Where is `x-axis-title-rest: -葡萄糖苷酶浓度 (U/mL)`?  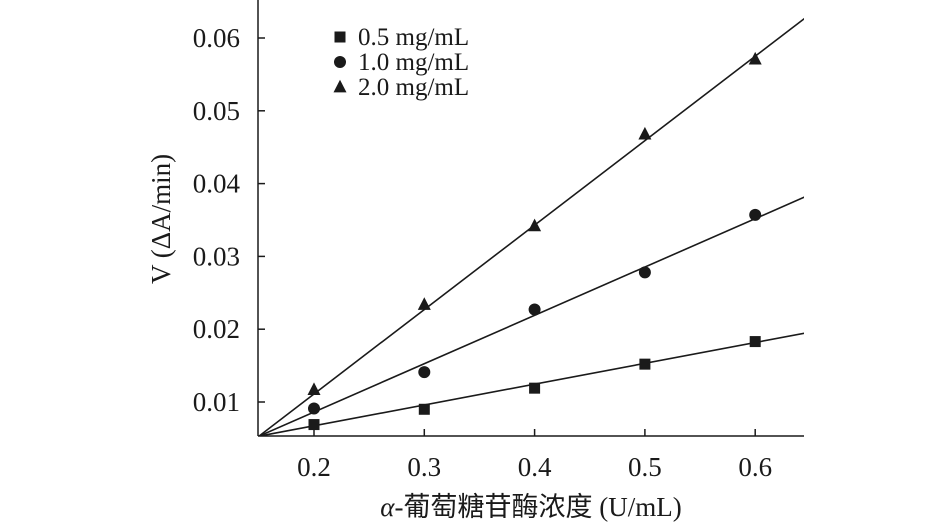
x-axis-title-rest: -葡萄糖苷酶浓度 (U/mL) is located at coordinates (537, 507).